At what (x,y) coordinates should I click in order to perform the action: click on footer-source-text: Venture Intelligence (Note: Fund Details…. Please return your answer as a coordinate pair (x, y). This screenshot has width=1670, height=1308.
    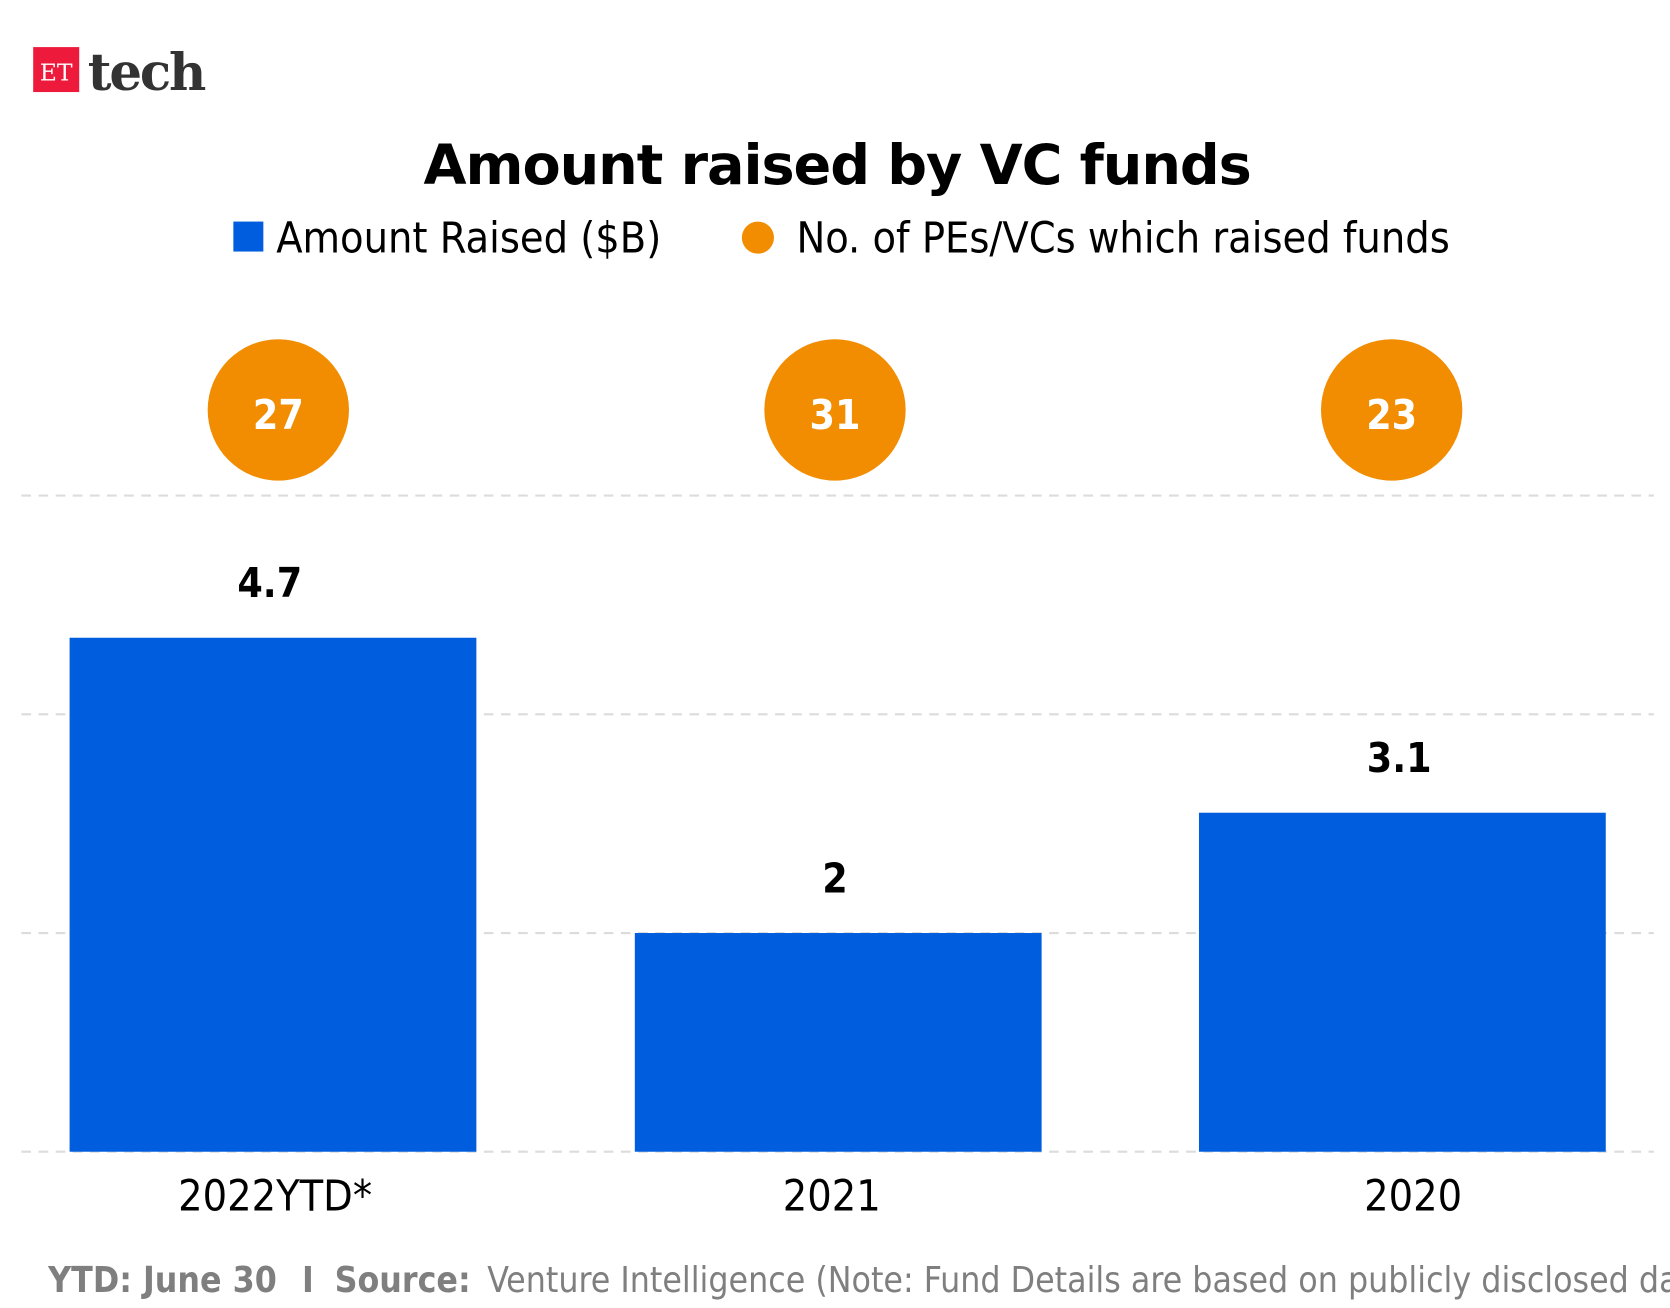
    Looking at the image, I should click on (1078, 1280).